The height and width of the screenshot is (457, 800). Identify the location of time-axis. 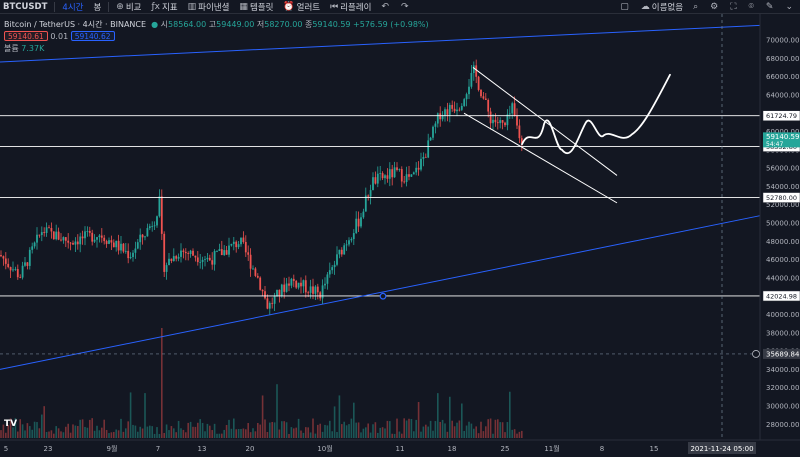
(400, 448).